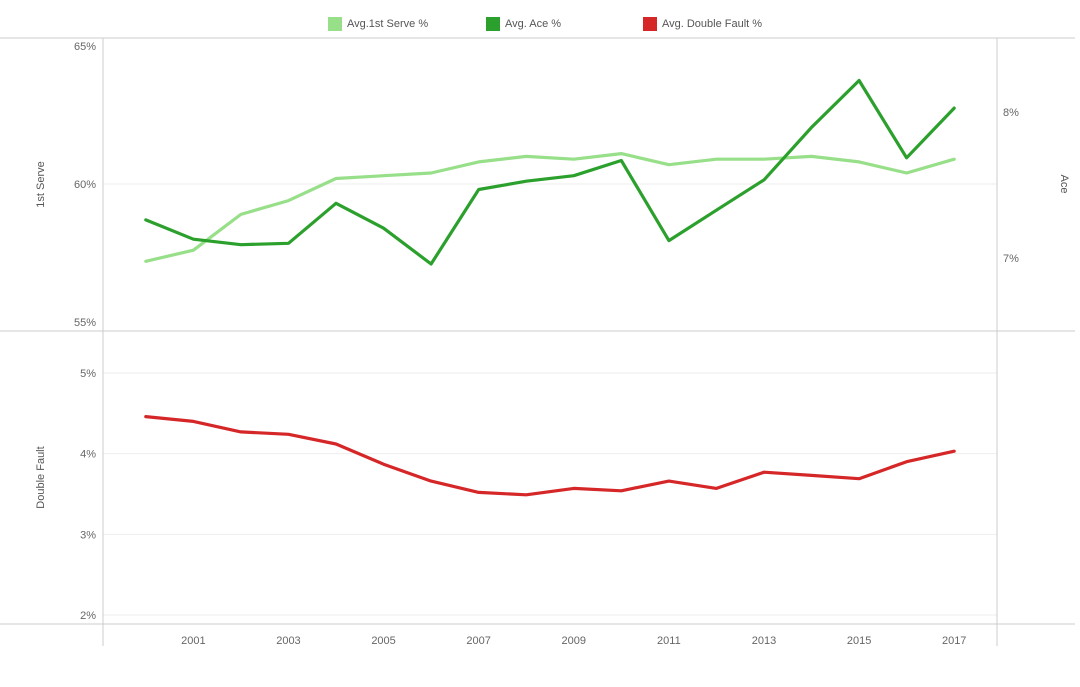 The image size is (1080, 687). Describe the element at coordinates (85, 185) in the screenshot. I see `y-tick-label: 60%` at that location.